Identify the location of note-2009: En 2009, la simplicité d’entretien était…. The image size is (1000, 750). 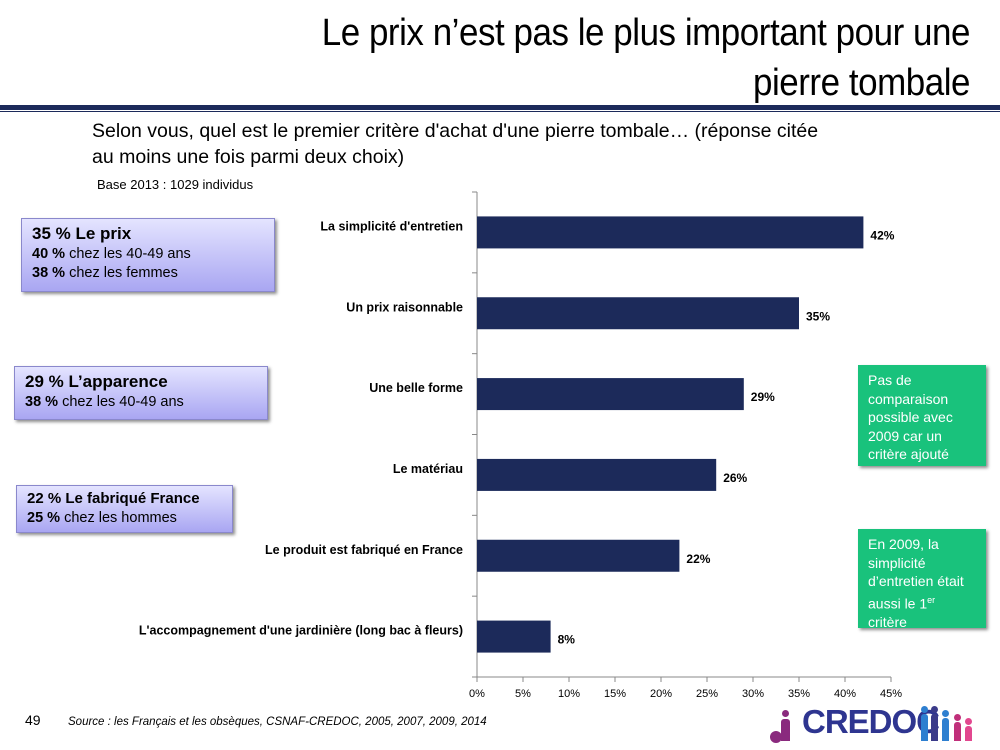
(922, 579).